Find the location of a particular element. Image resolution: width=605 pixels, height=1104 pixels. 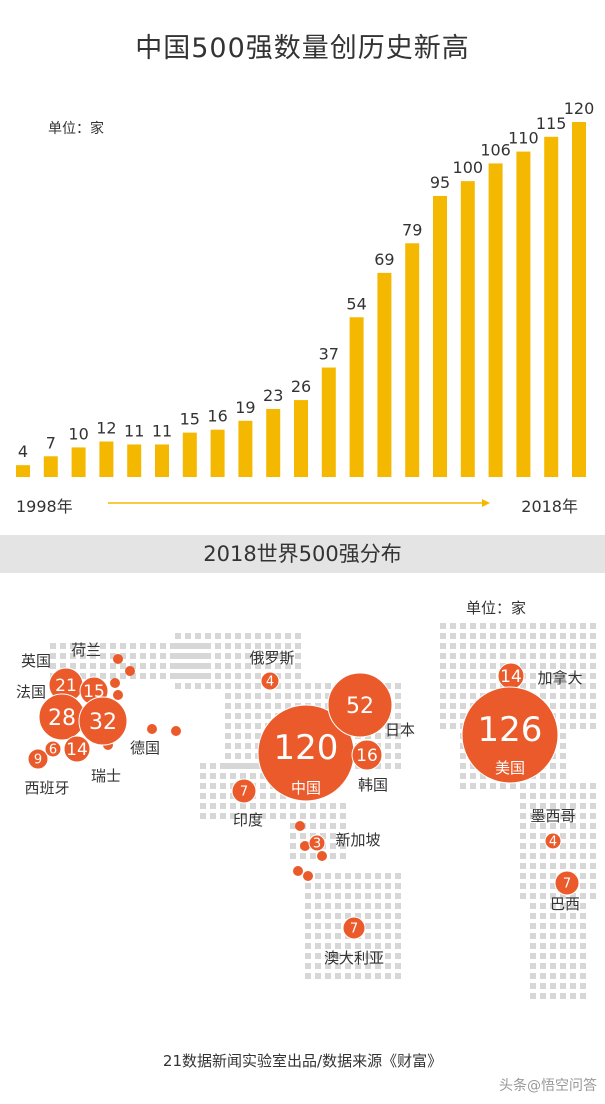

bar-value-label: 19 is located at coordinates (245, 407).